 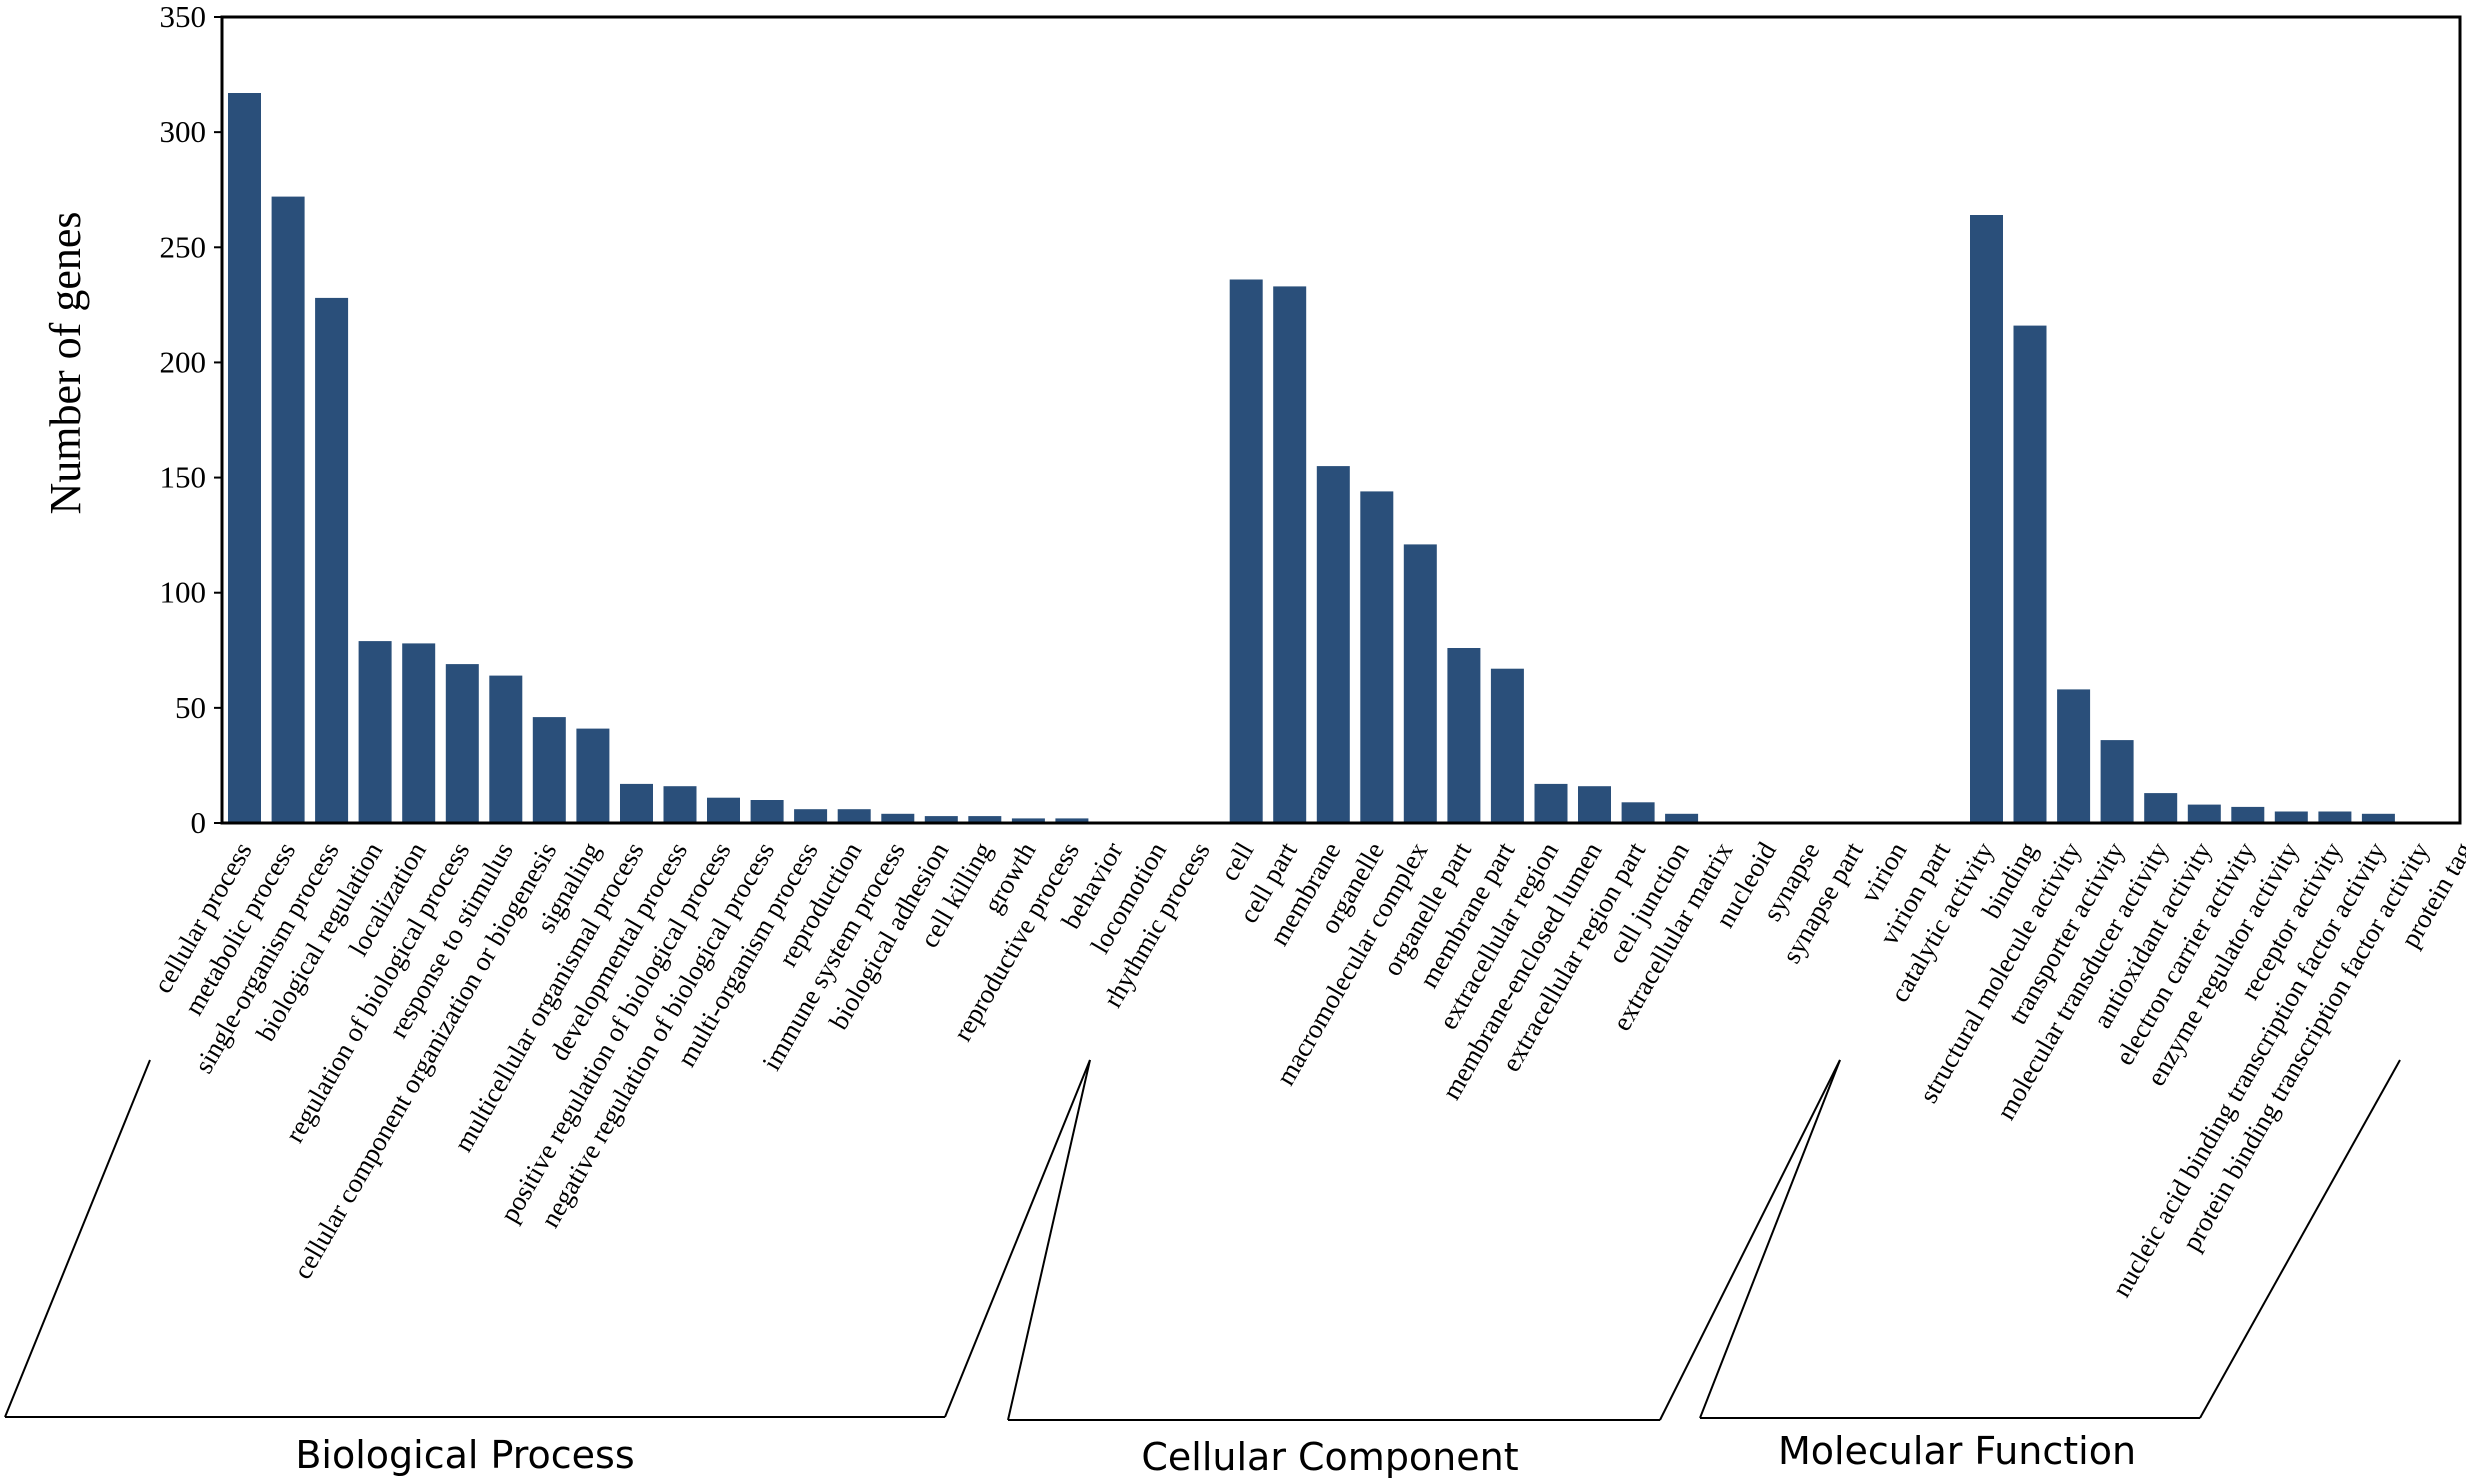 What do you see at coordinates (199, 822) in the screenshot?
I see `y-tick-label: 0` at bounding box center [199, 822].